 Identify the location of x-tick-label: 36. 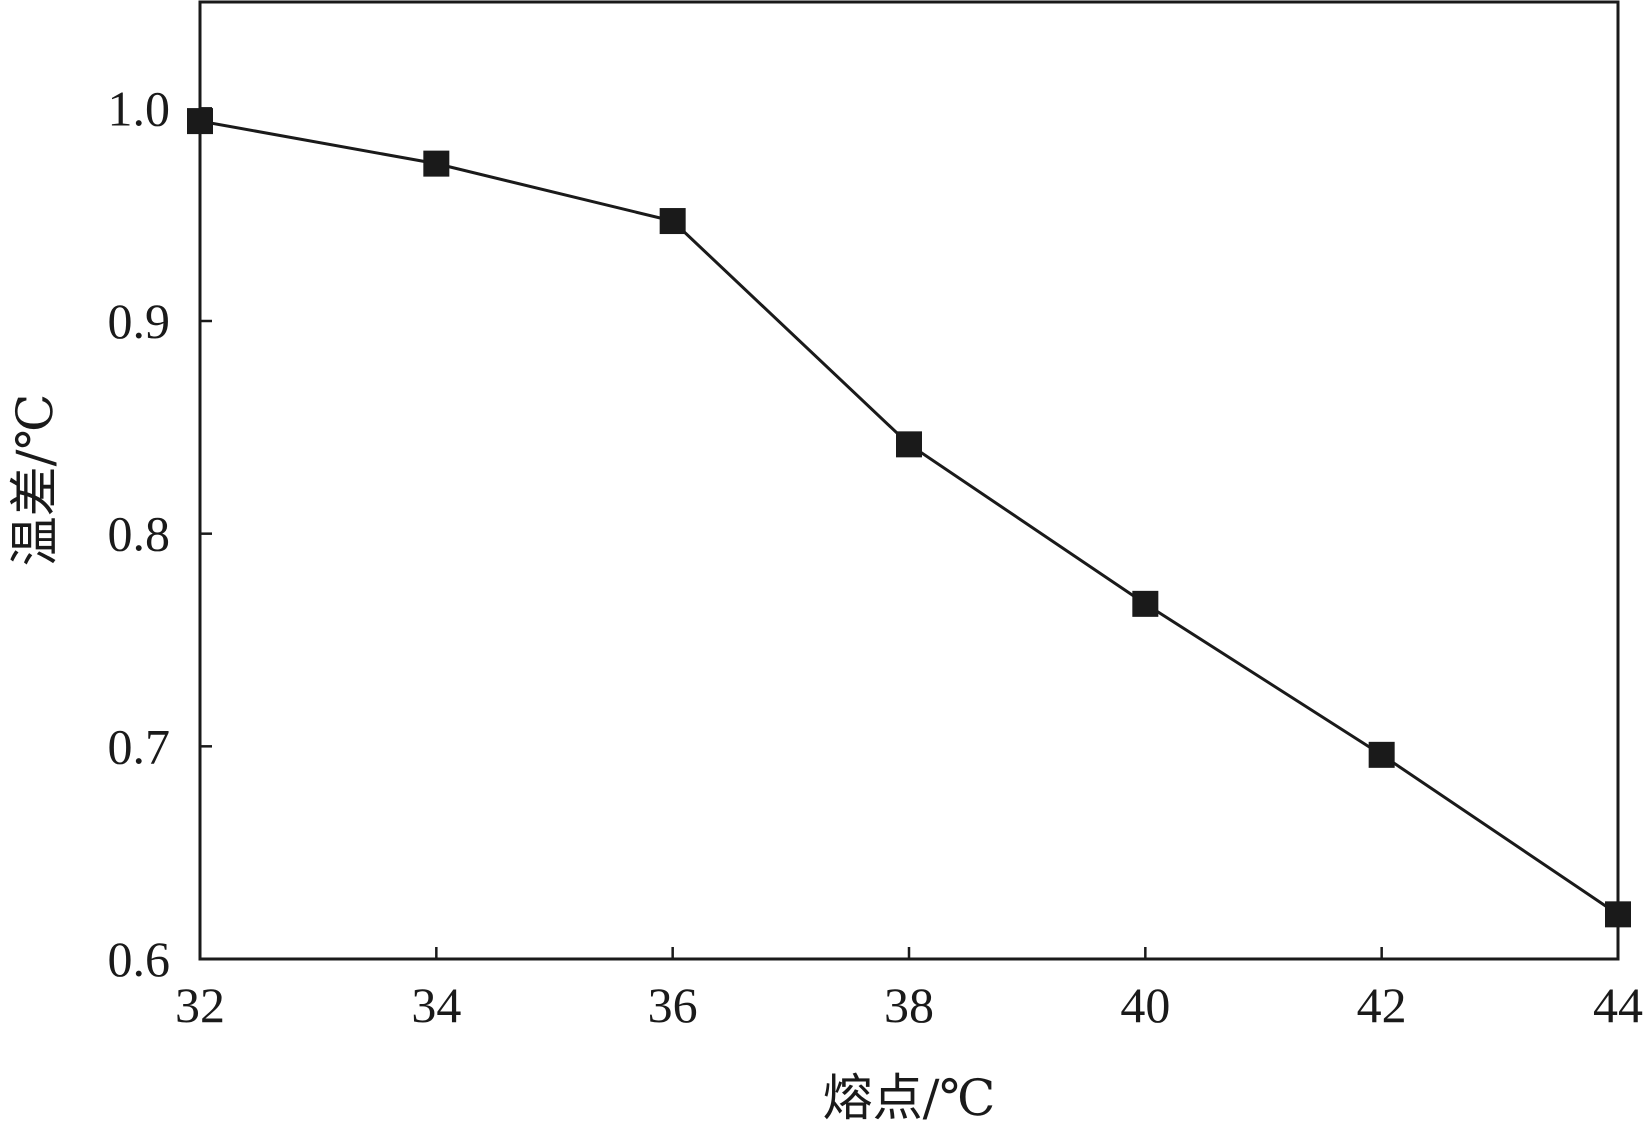
(673, 1005).